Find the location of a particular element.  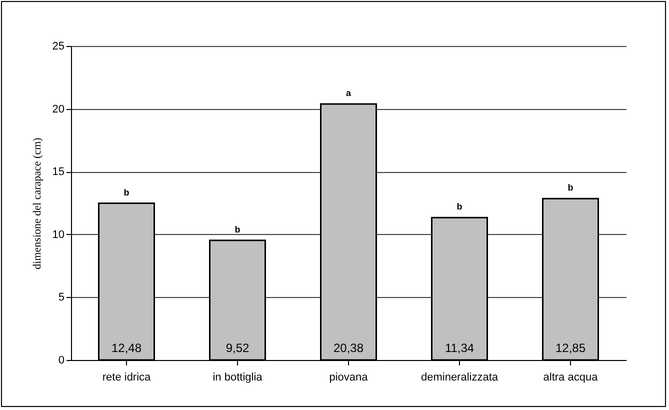

y-tick-label: 10 is located at coordinates (58, 234).